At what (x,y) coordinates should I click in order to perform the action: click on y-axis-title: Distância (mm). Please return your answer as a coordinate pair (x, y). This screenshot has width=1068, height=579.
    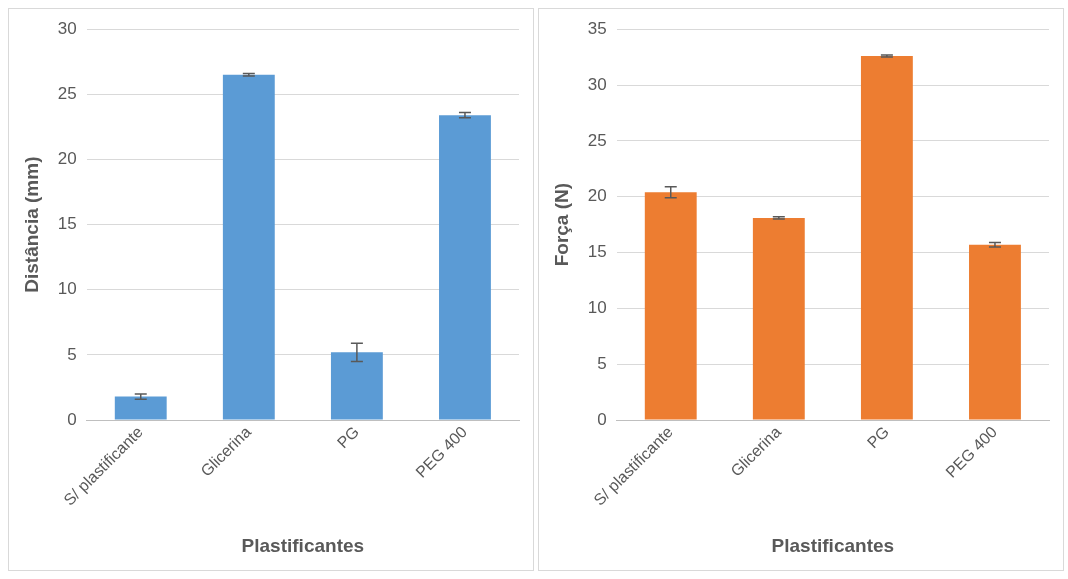
    Looking at the image, I should click on (31, 224).